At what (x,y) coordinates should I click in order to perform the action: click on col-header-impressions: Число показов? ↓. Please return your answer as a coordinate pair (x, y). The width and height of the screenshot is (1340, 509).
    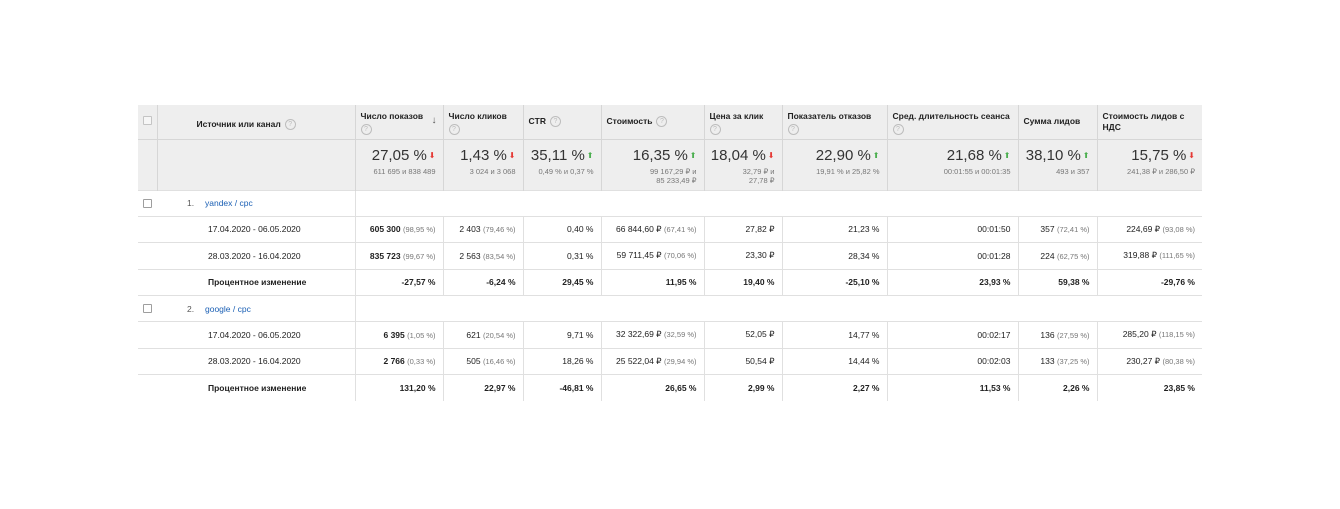
    Looking at the image, I should click on (398, 122).